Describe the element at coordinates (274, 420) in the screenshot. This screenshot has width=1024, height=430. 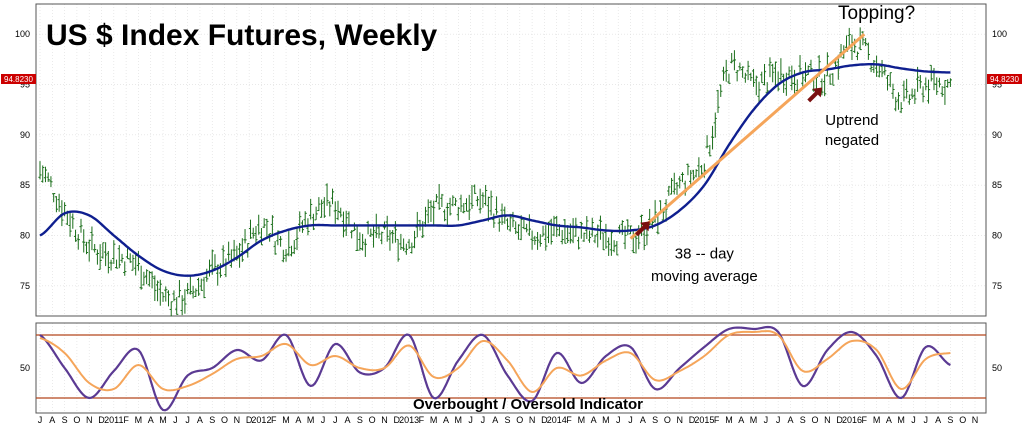
I see `x-tick-label: F` at that location.